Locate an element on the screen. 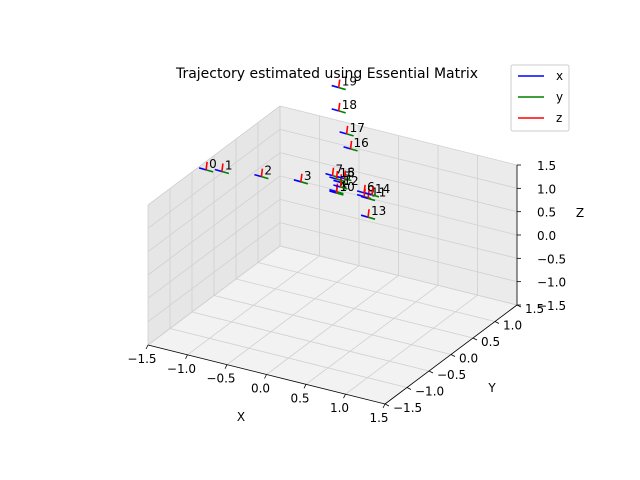 This screenshot has width=640, height=480. y-tick-label: 1.5 is located at coordinates (534, 309).